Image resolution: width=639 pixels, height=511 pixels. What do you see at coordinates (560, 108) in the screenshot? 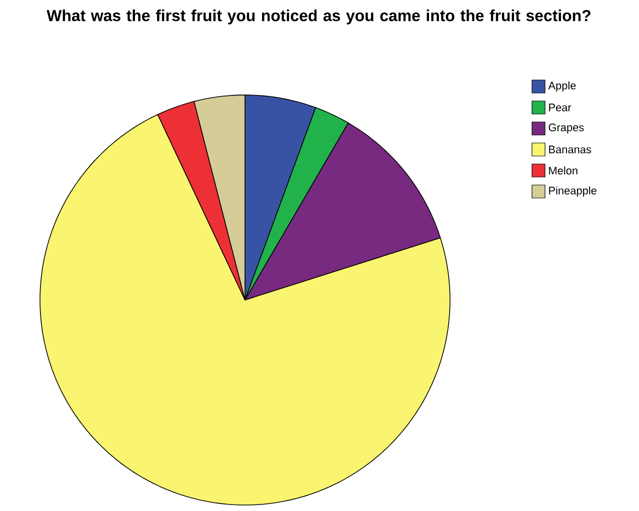
I see `legend-label: Pear` at bounding box center [560, 108].